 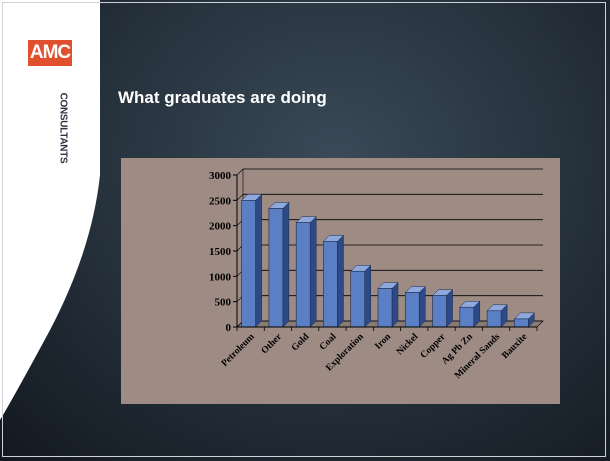 What do you see at coordinates (222, 97) in the screenshot?
I see `page-title: What graduates are doing` at bounding box center [222, 97].